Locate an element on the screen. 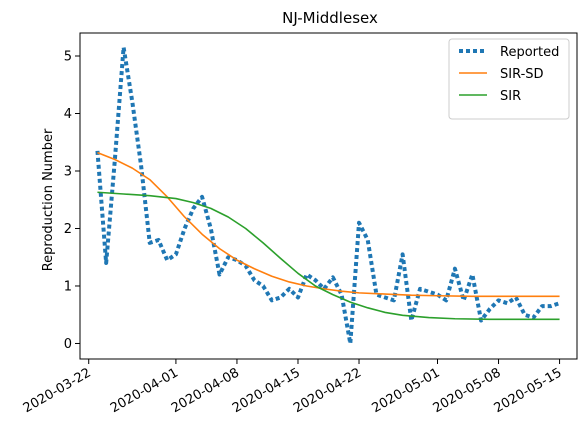 The height and width of the screenshot is (430, 586). legend-label-sir: SIR is located at coordinates (510, 96).